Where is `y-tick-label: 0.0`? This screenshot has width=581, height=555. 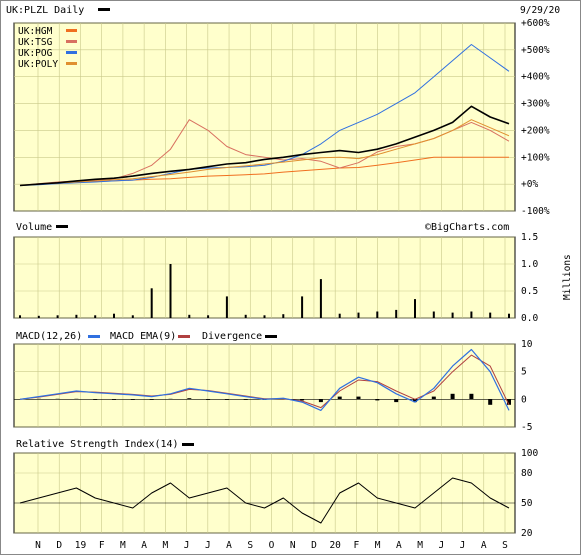 y-tick-label: 0.0 is located at coordinates (529, 318).